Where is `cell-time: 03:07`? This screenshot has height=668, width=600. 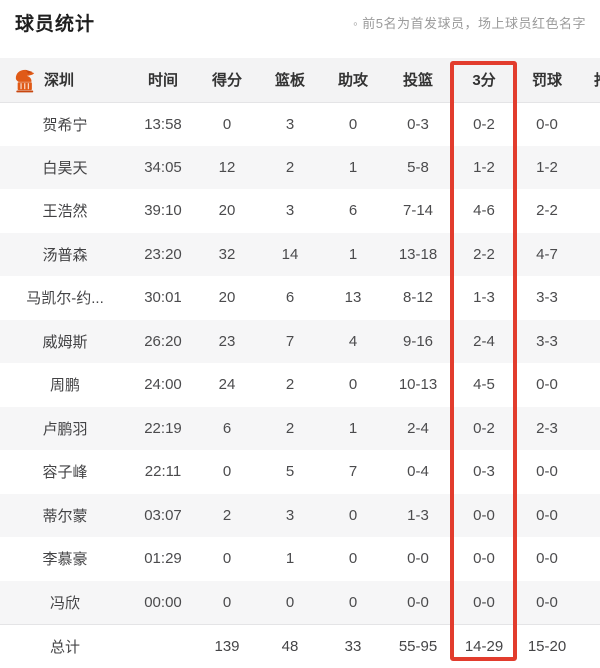
cell-time: 03:07 is located at coordinates (163, 515).